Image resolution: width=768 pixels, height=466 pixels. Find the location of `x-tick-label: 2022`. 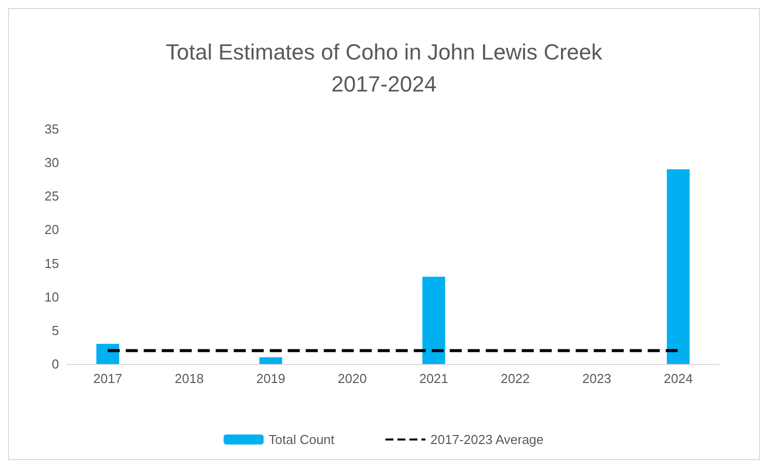

x-tick-label: 2022 is located at coordinates (515, 378).